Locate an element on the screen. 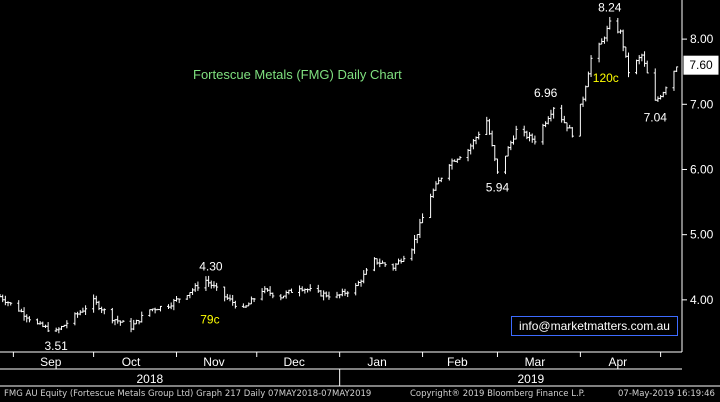 The height and width of the screenshot is (402, 720). year-label: 2019 is located at coordinates (530, 379).